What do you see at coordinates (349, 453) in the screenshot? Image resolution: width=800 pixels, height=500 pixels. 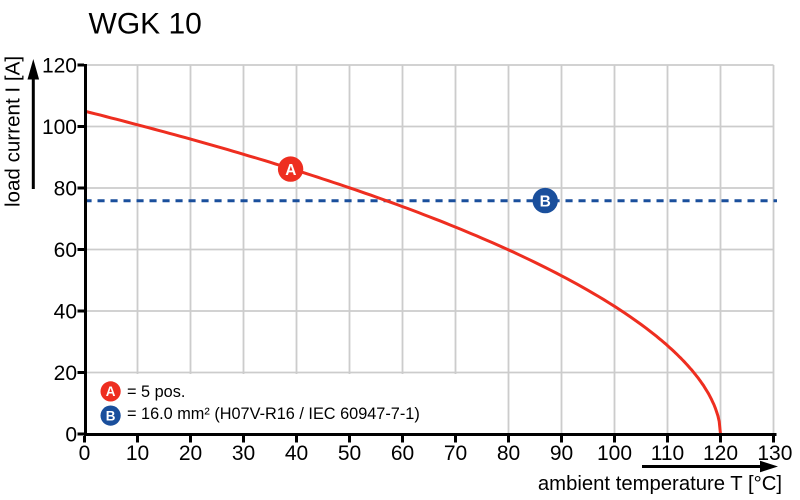 I see `svg-text: 50` at bounding box center [349, 453].